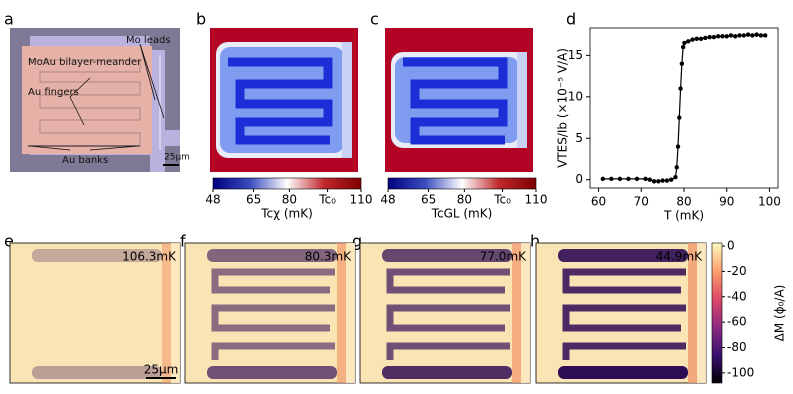 This screenshot has width=793, height=394. What do you see at coordinates (740, 372) in the screenshot?
I see `colorbar-tick-label: -100` at bounding box center [740, 372].